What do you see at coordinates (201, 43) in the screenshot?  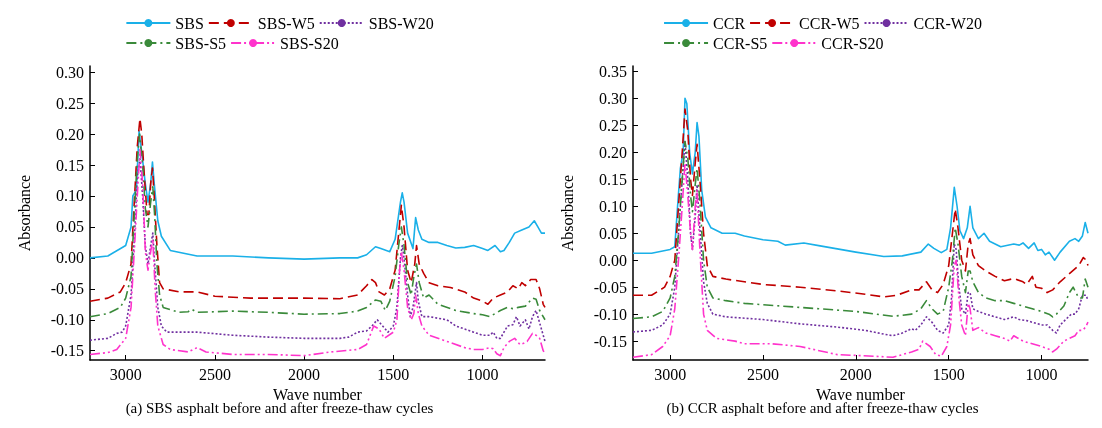 I see `legend-label: SBS-S5` at bounding box center [201, 43].